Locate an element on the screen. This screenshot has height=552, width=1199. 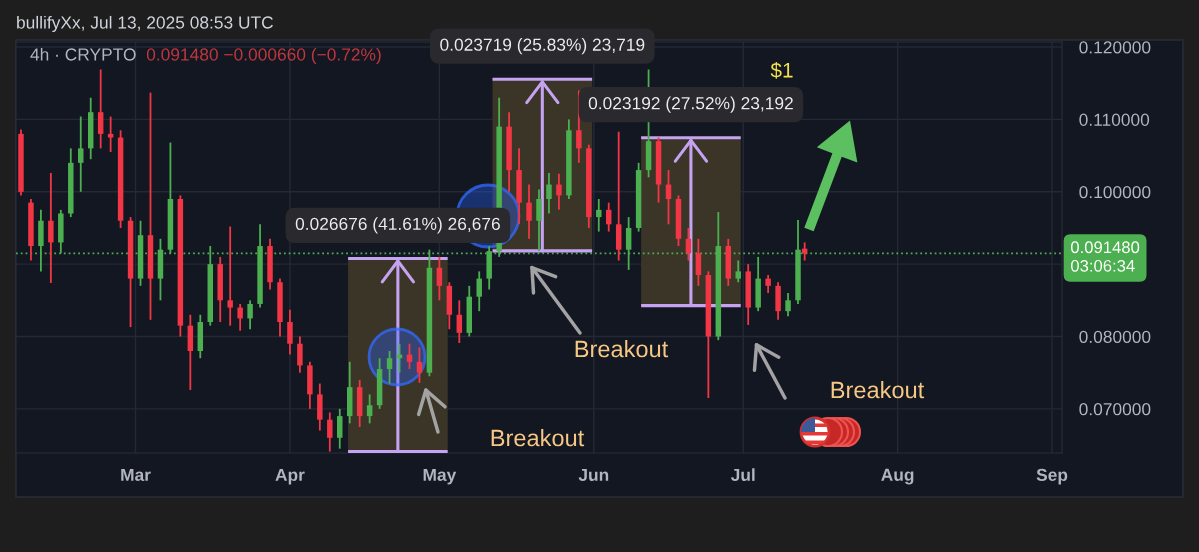
annotation: 0.026676 (41.61%) 26,676 is located at coordinates (397, 225).